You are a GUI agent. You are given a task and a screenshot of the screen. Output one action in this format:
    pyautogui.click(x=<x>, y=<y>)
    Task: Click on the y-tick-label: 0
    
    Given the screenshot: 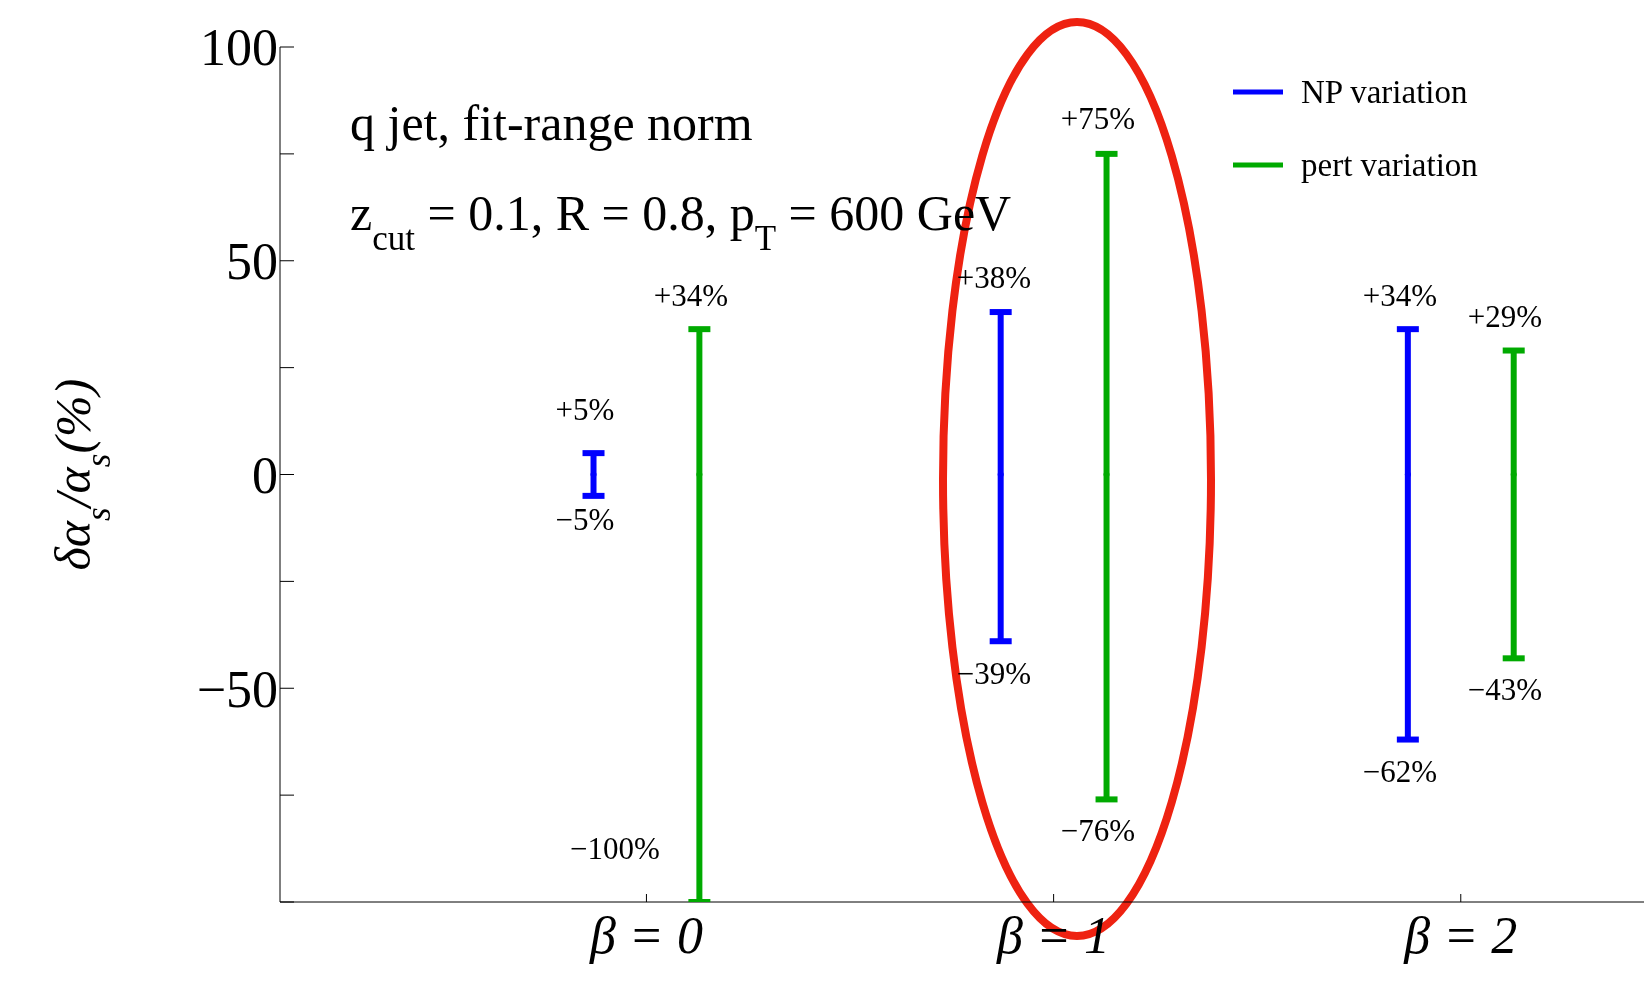 What is the action you would take?
    pyautogui.click(x=265, y=475)
    